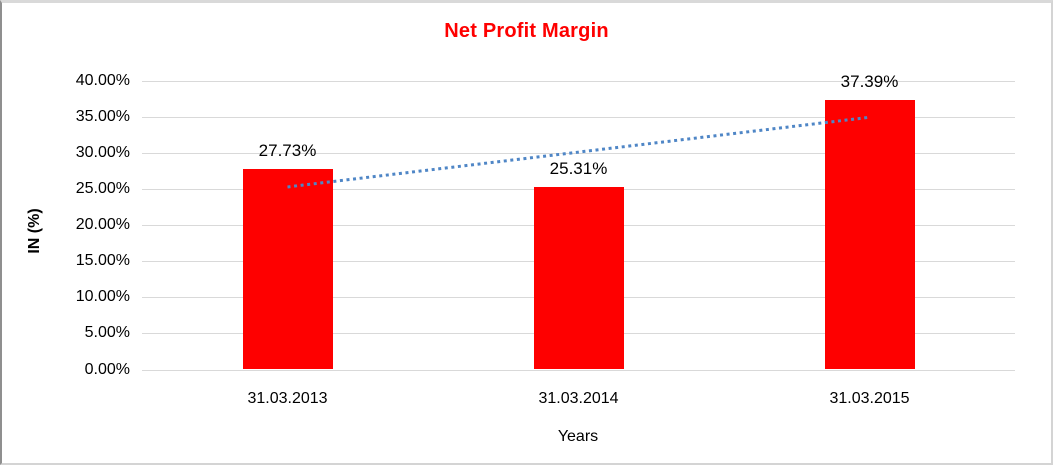  What do you see at coordinates (578, 398) in the screenshot?
I see `x-tick-label: 31.03.2014` at bounding box center [578, 398].